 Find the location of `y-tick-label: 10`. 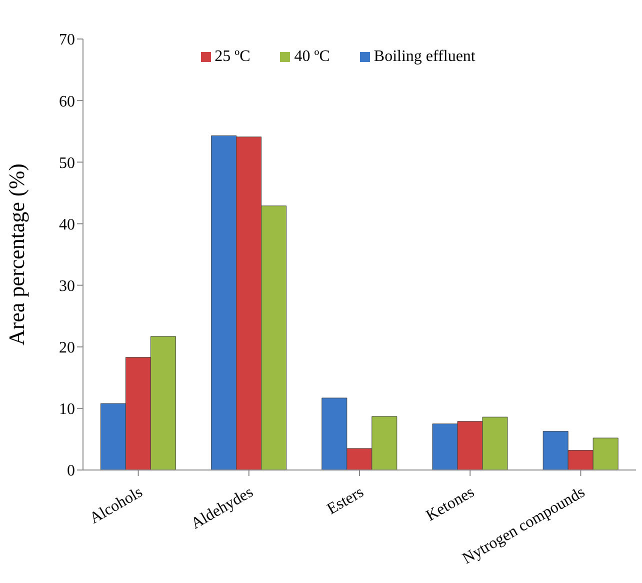

y-tick-label: 10 is located at coordinates (67, 409).